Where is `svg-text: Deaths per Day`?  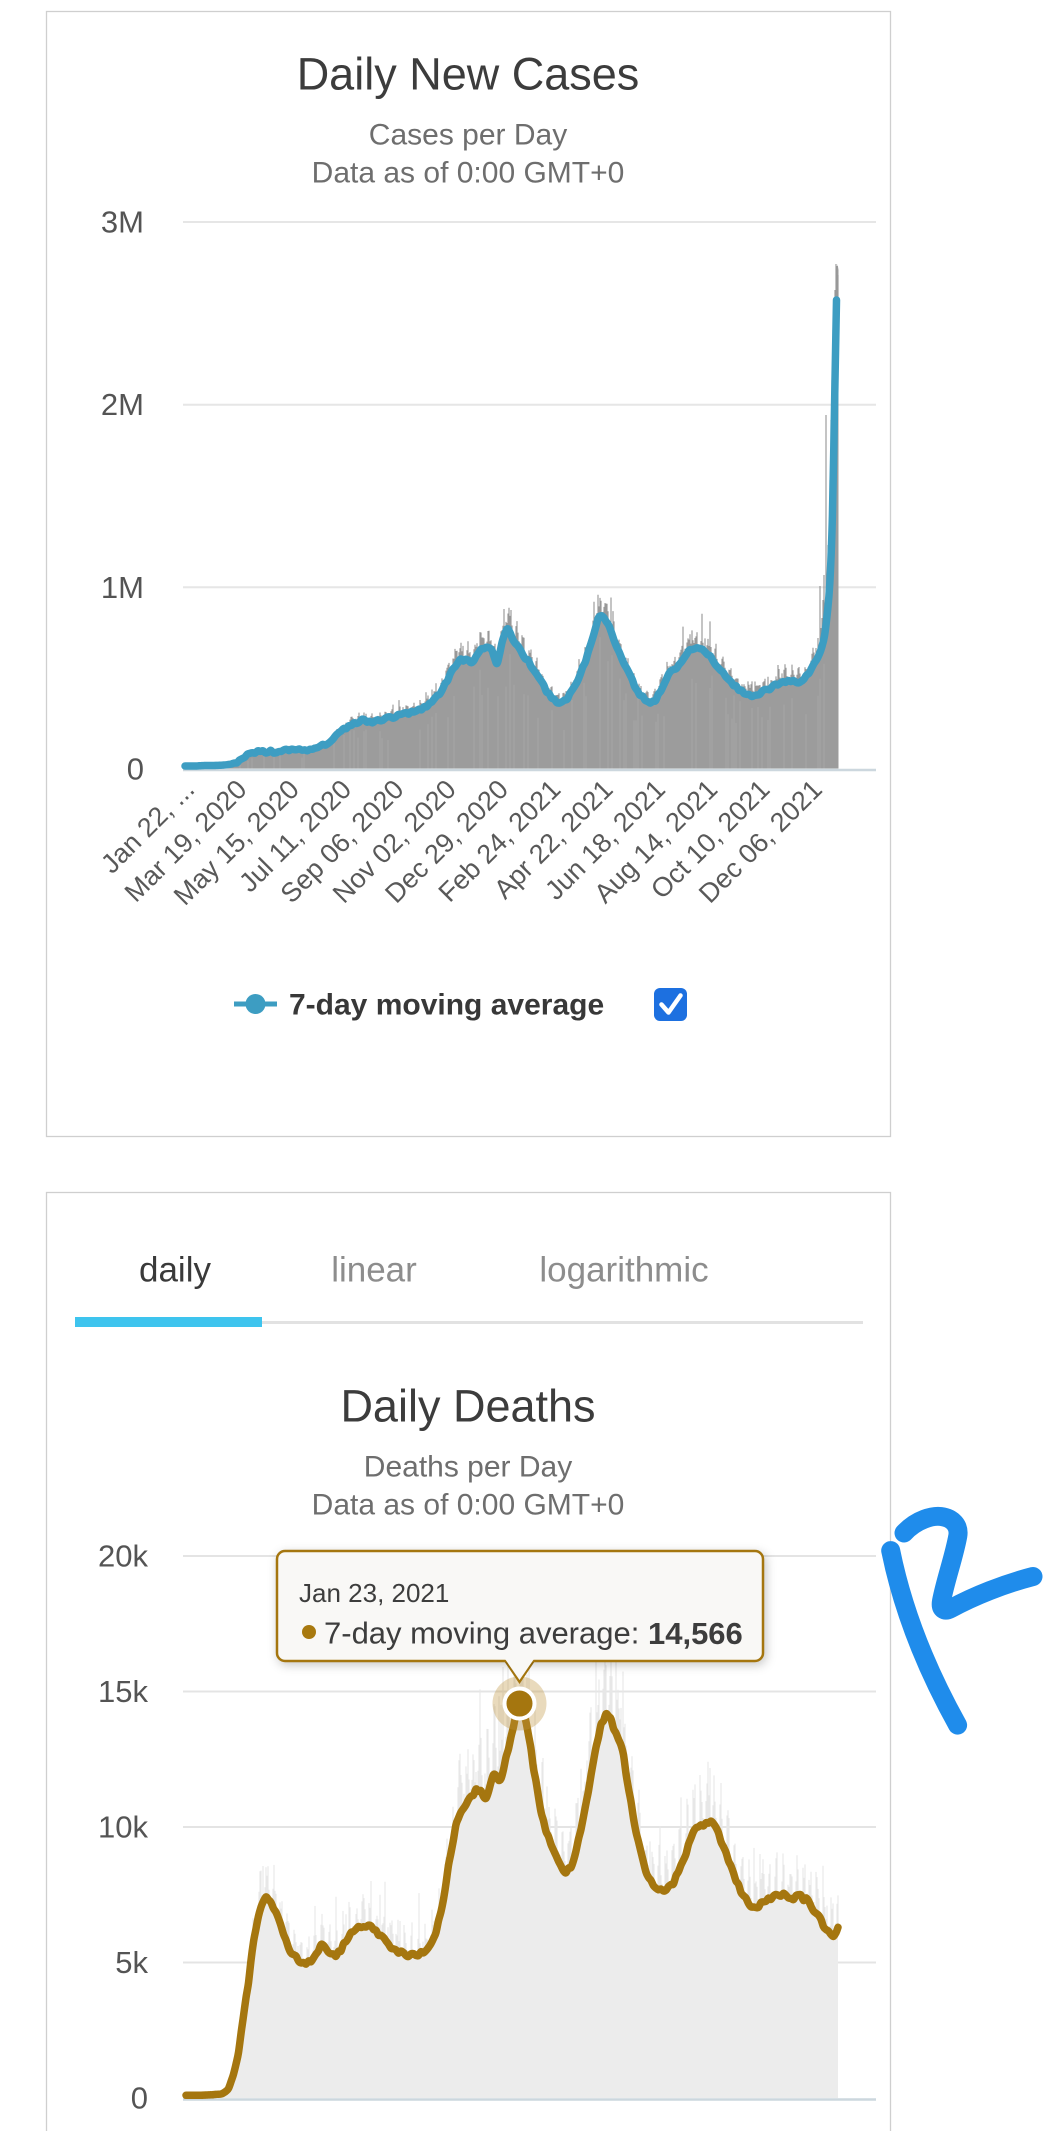 svg-text: Deaths per Day is located at coordinates (468, 1467).